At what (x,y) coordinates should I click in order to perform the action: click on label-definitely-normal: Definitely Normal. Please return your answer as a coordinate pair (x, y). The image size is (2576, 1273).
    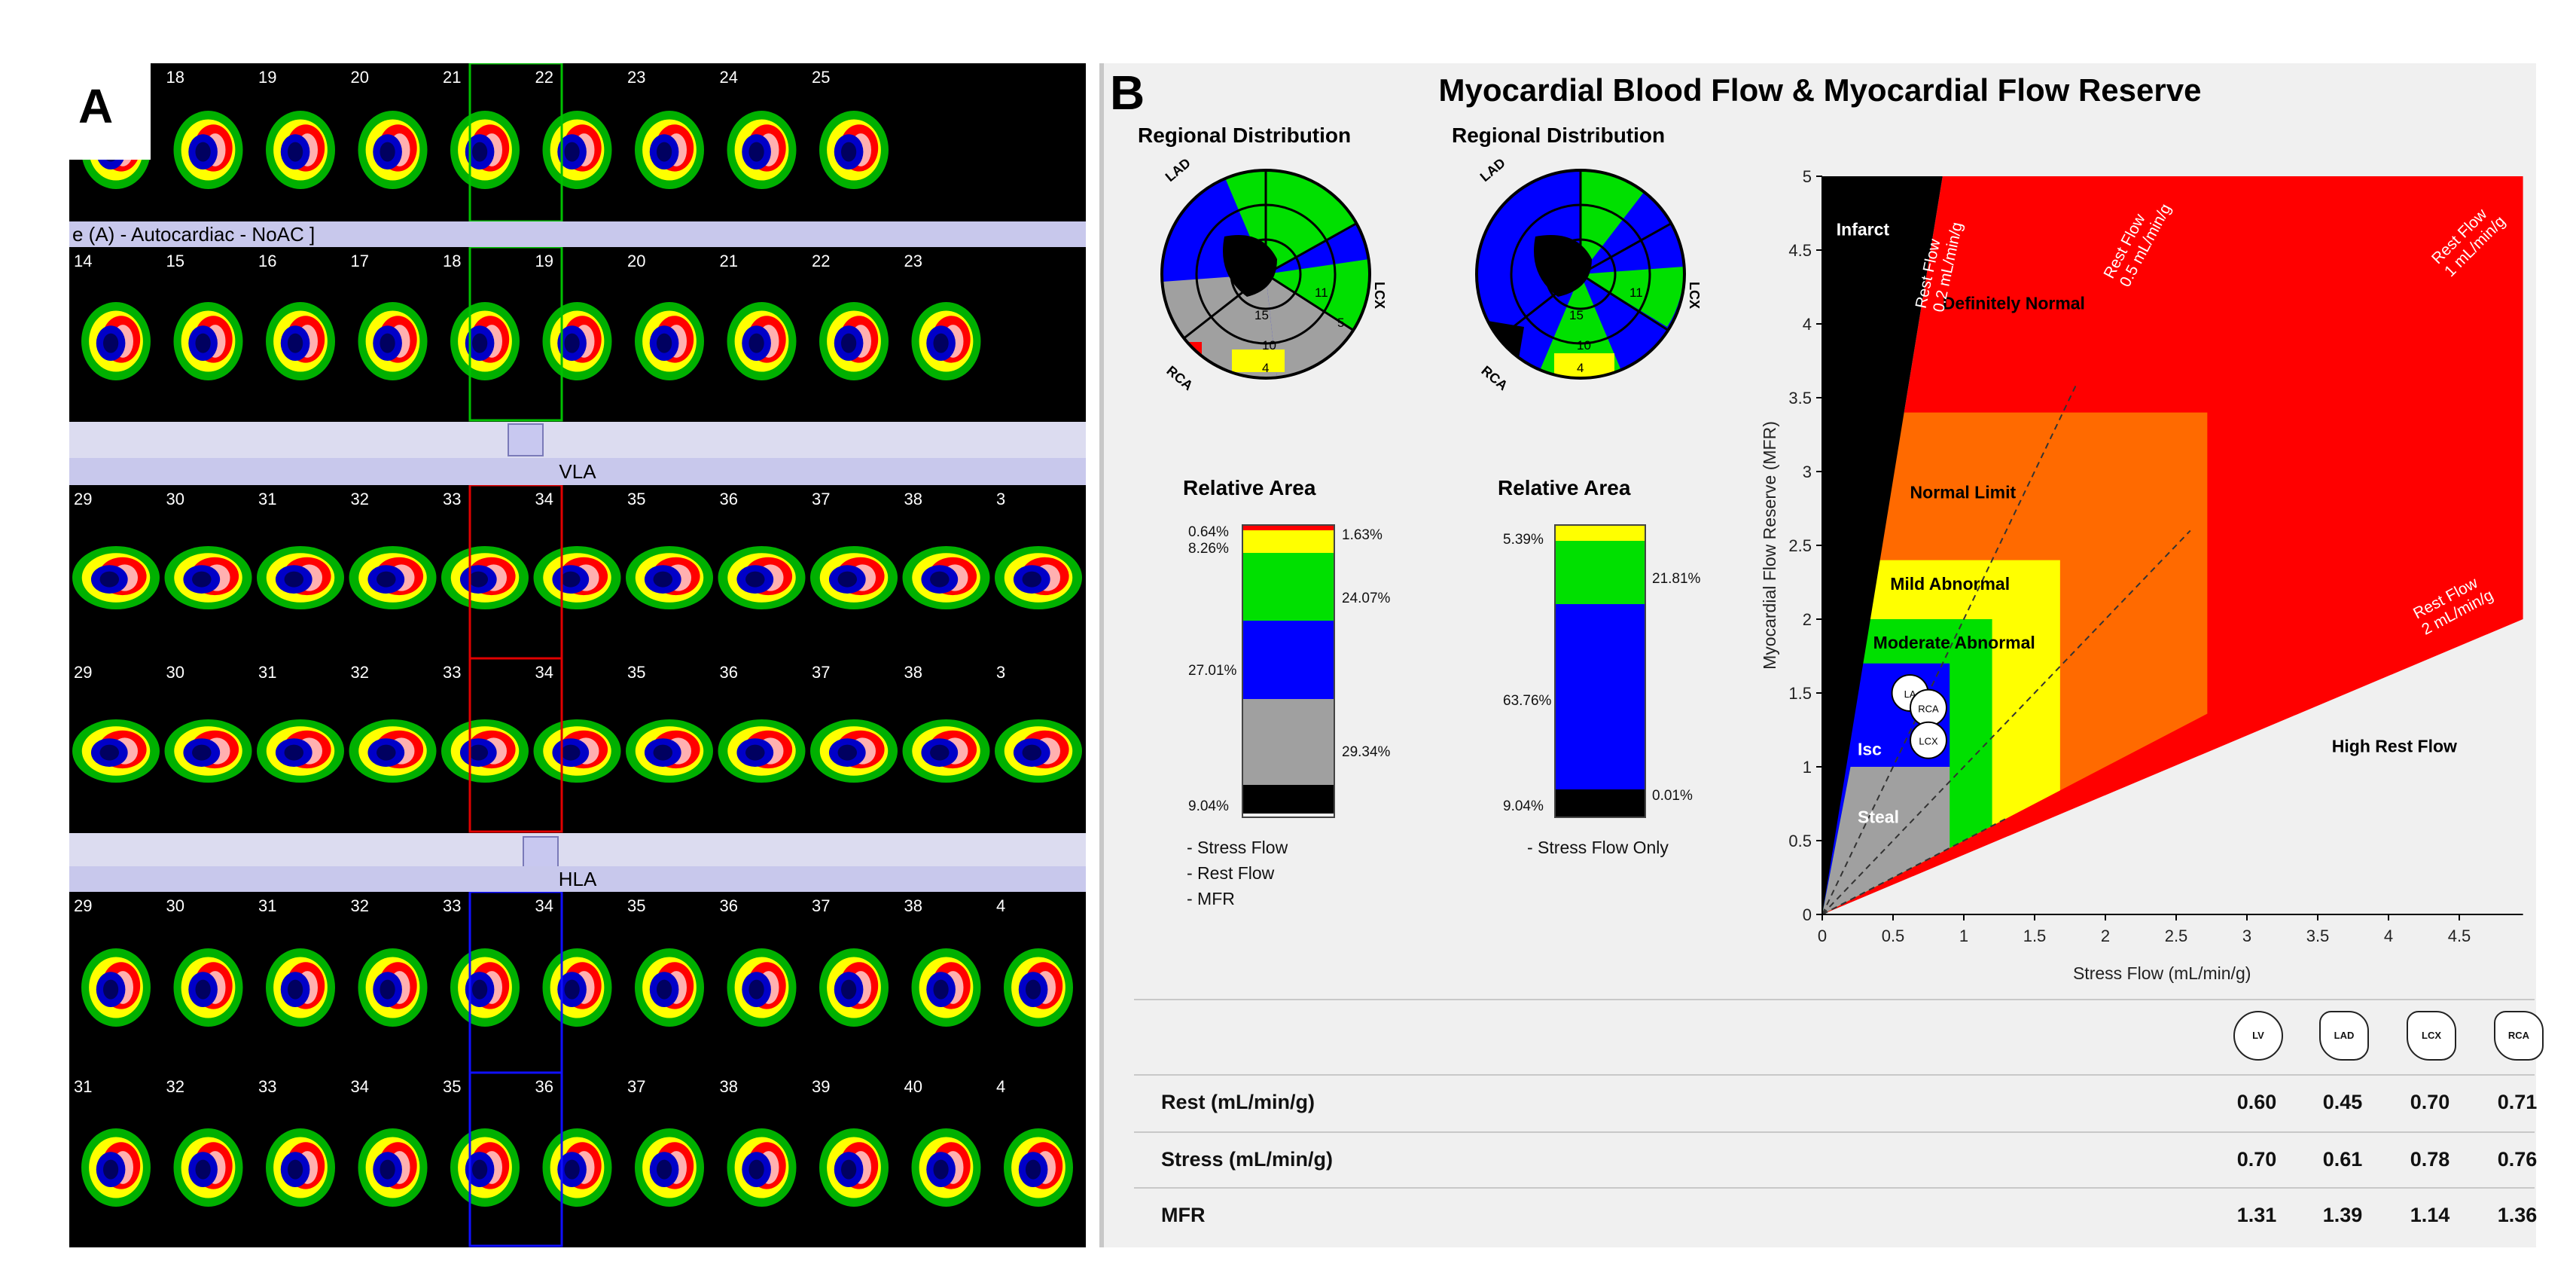
    Looking at the image, I should click on (2014, 303).